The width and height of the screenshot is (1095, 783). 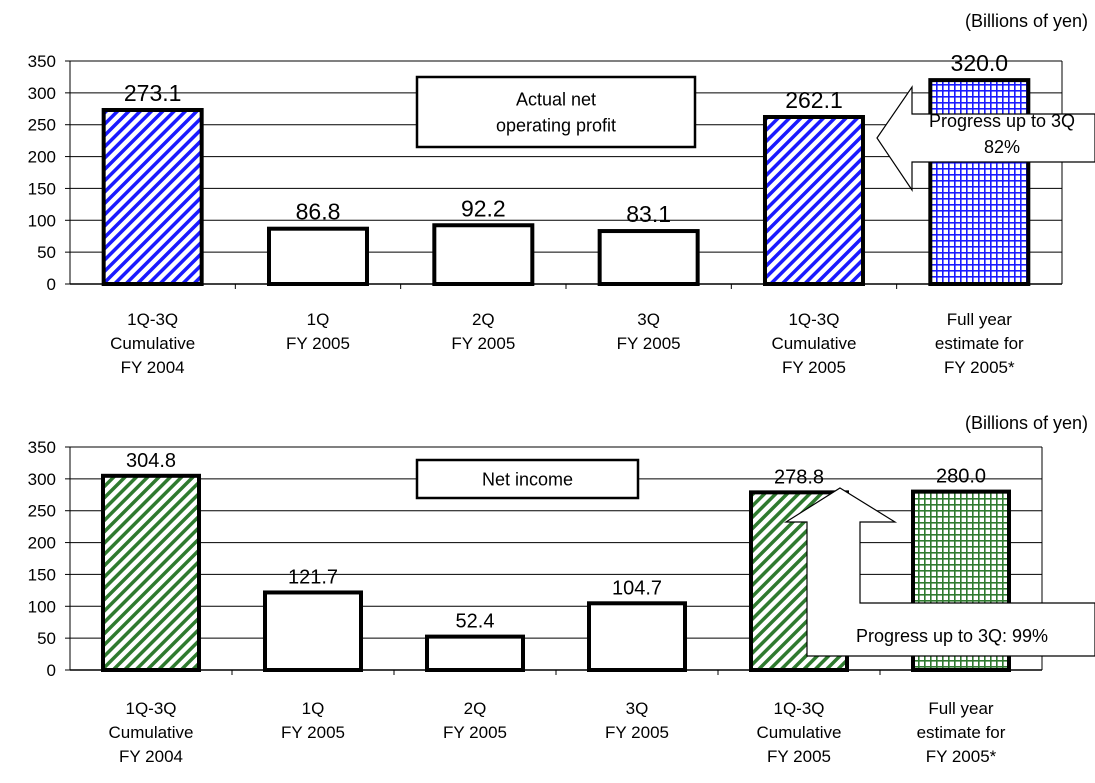 I want to click on chart-1-callout-text: operating profit, so click(x=556, y=125).